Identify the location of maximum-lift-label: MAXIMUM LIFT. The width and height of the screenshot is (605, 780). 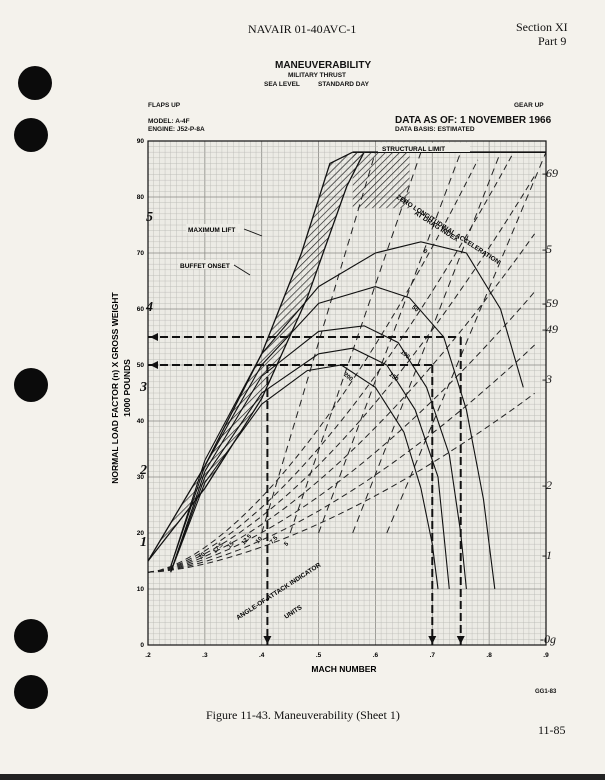
(211, 230).